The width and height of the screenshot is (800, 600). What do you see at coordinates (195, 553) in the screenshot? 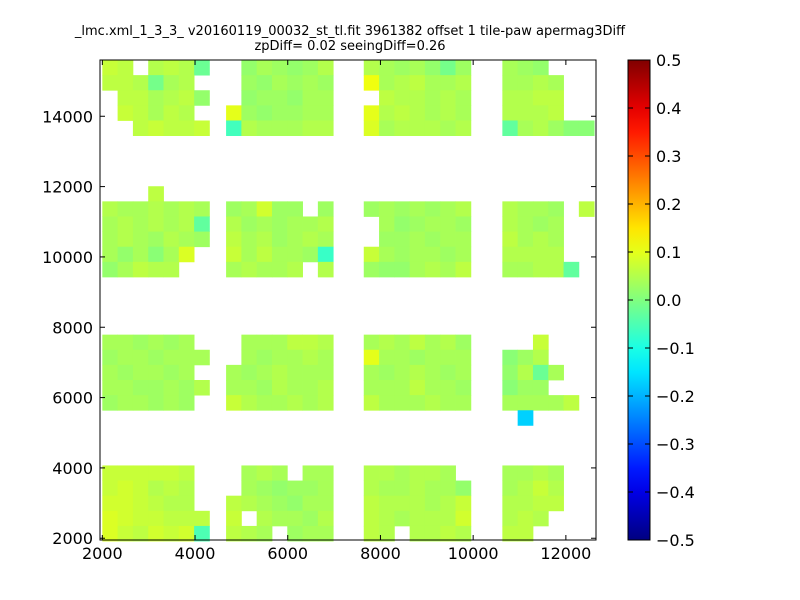
I see `x-tick-label: 4000` at bounding box center [195, 553].